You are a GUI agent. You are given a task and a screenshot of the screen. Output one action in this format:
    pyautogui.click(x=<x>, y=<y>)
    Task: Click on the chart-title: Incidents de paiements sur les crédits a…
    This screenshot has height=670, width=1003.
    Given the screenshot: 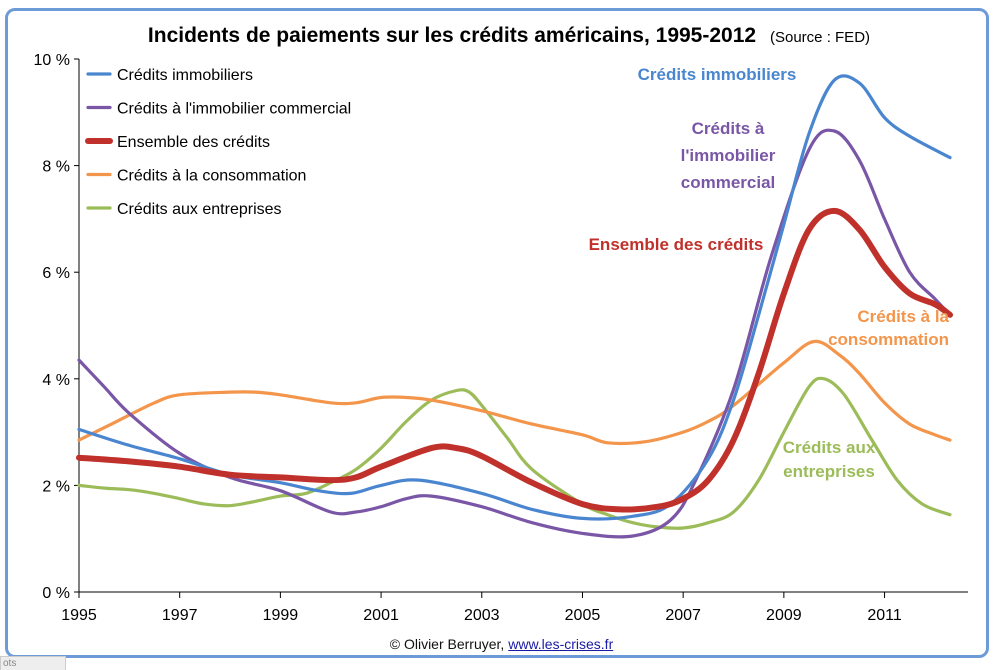 What is the action you would take?
    pyautogui.click(x=452, y=35)
    